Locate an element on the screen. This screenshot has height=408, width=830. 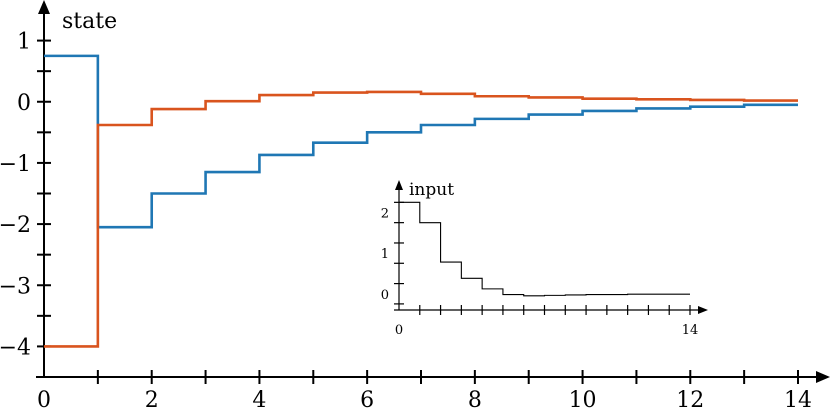
main-y-tick-label: −1 is located at coordinates (15, 164).